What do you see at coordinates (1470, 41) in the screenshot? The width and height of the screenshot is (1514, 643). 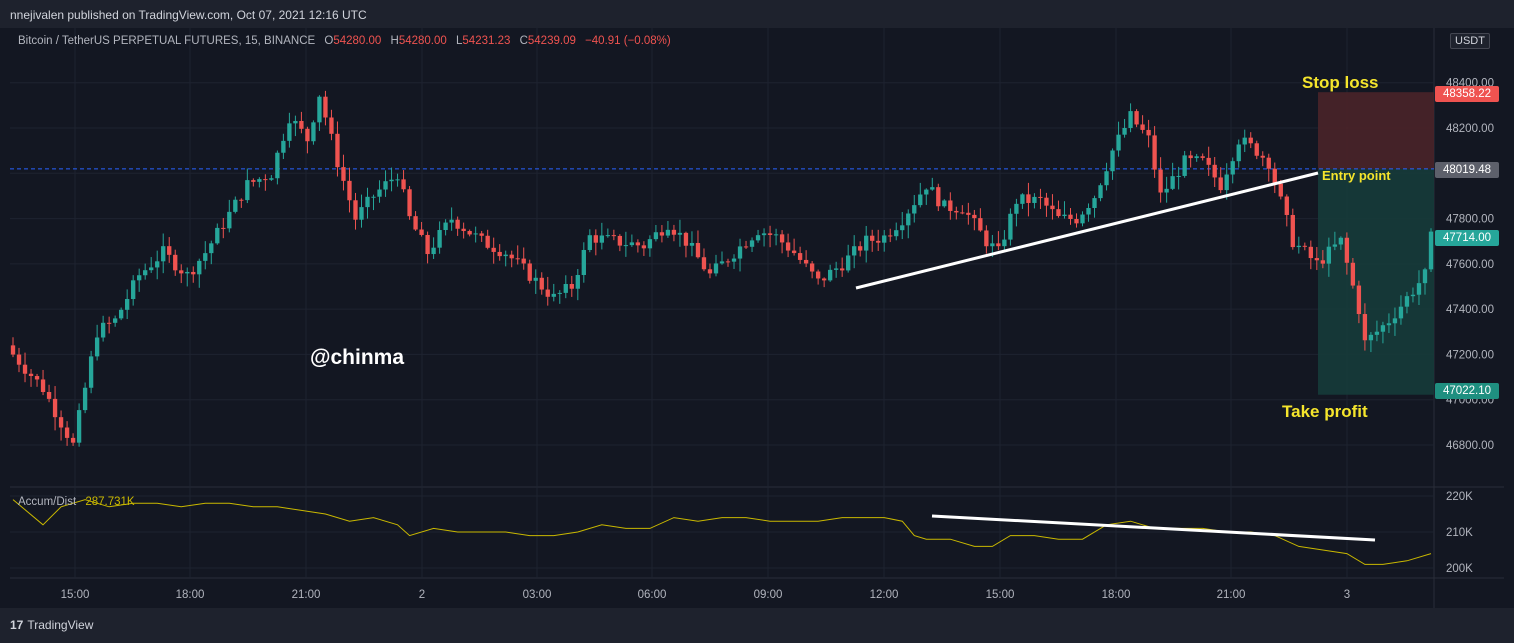 I see `currency-unit-button: USDT` at bounding box center [1470, 41].